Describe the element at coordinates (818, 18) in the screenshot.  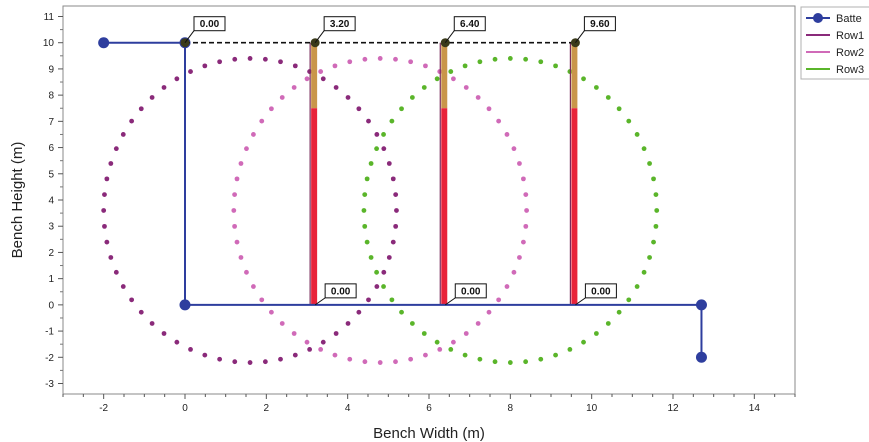
I see `legend-swatch-marker` at that location.